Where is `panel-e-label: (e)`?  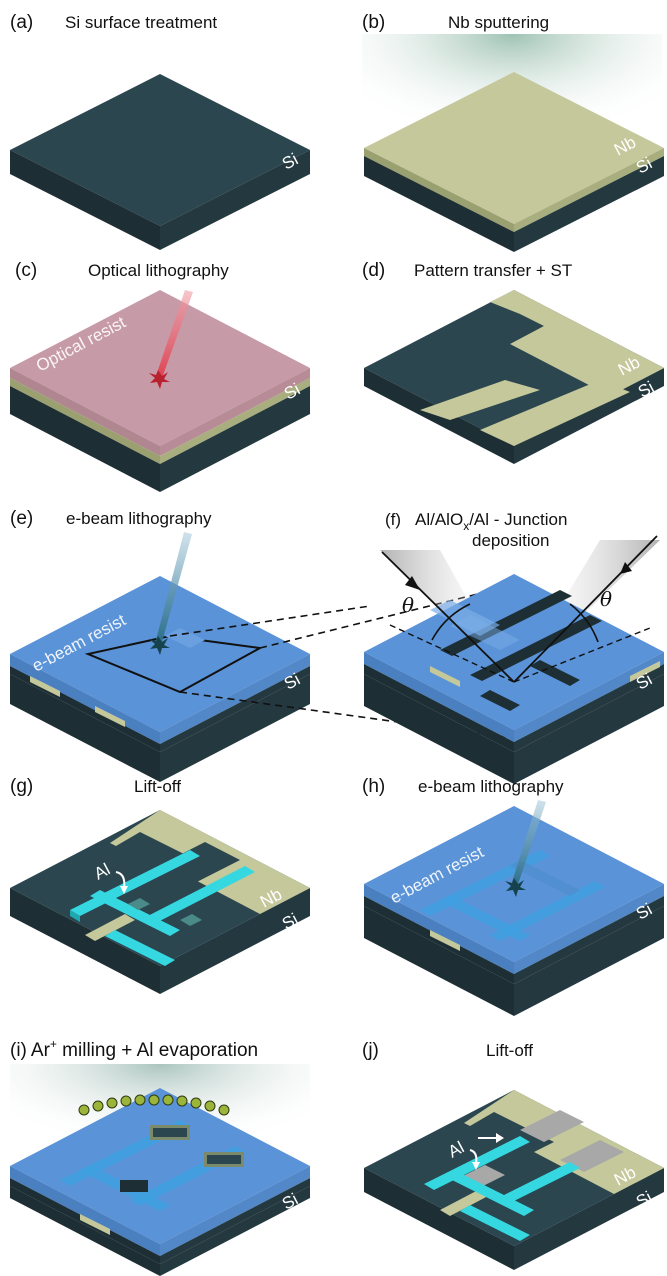
panel-e-label: (e) is located at coordinates (21, 518).